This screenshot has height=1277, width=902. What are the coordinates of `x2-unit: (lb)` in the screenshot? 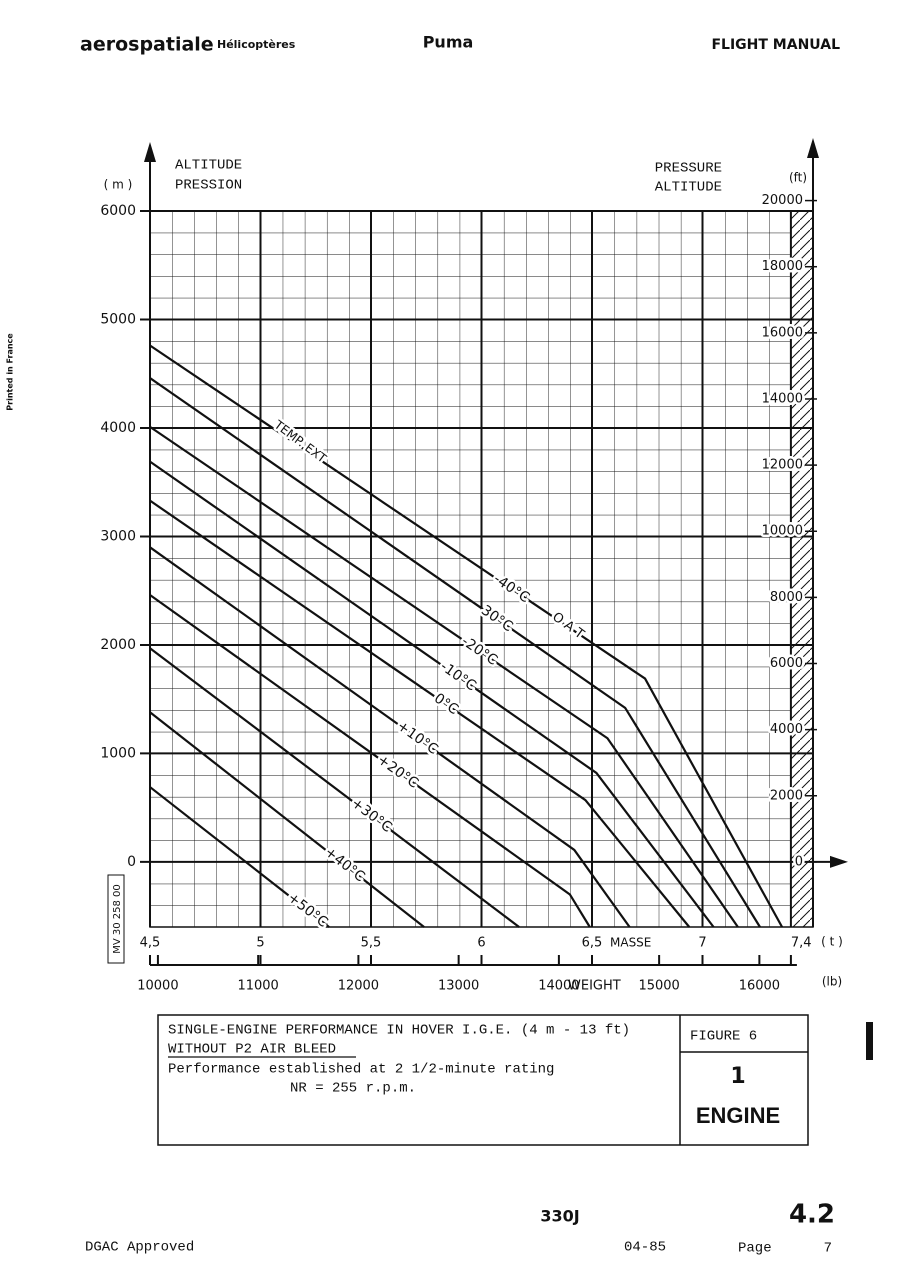 It's located at (832, 982).